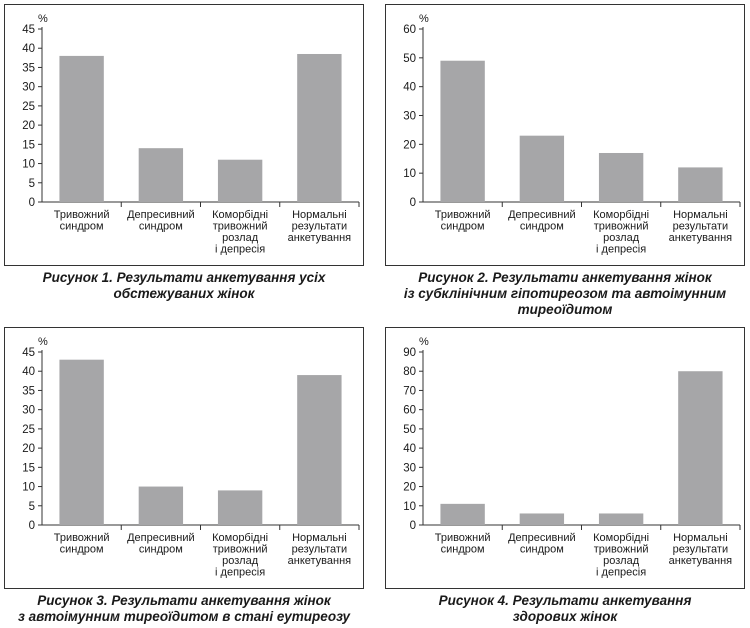 The height and width of the screenshot is (628, 750). Describe the element at coordinates (565, 616) in the screenshot. I see `caption-line: здорових жінок` at that location.